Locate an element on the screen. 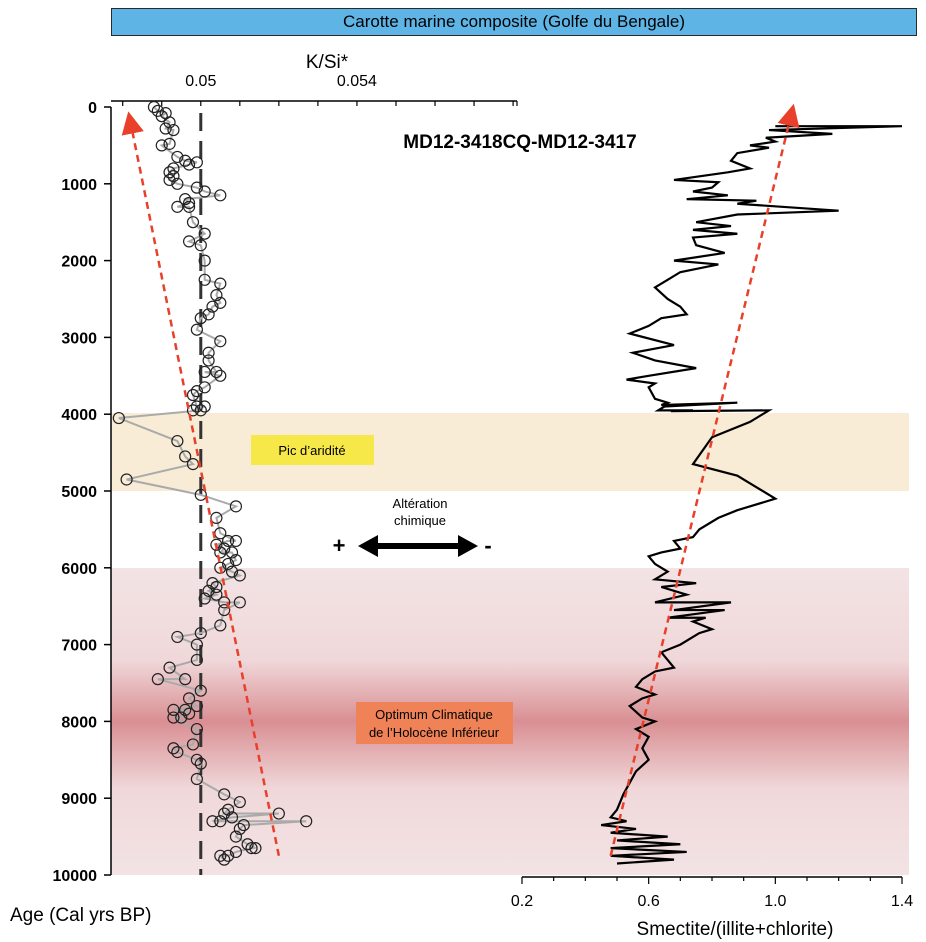  alteration-arrow-left-head is located at coordinates (368, 546).